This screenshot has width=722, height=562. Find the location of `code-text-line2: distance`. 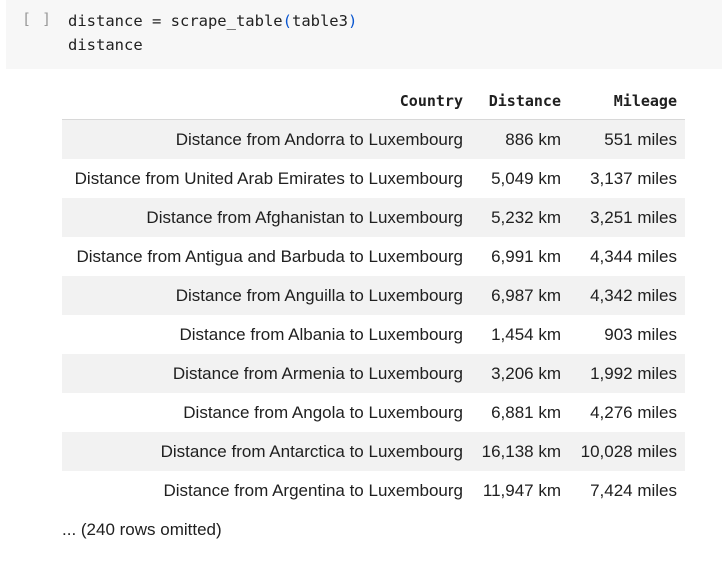

code-text-line2: distance is located at coordinates (105, 45).